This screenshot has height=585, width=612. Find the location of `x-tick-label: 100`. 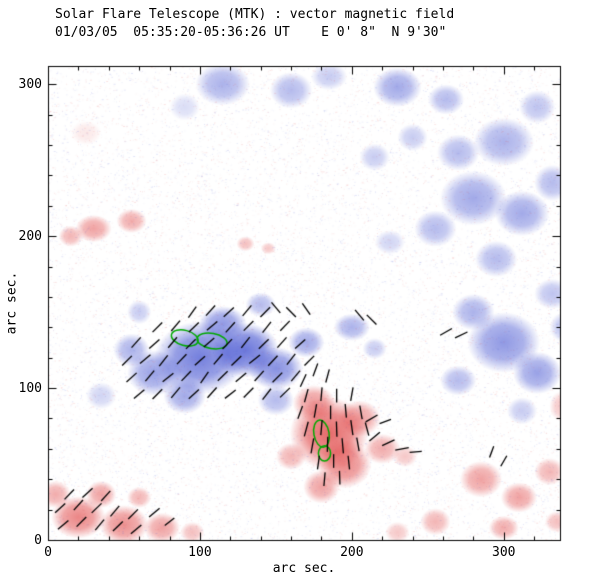

x-tick-label: 100 is located at coordinates (200, 552).